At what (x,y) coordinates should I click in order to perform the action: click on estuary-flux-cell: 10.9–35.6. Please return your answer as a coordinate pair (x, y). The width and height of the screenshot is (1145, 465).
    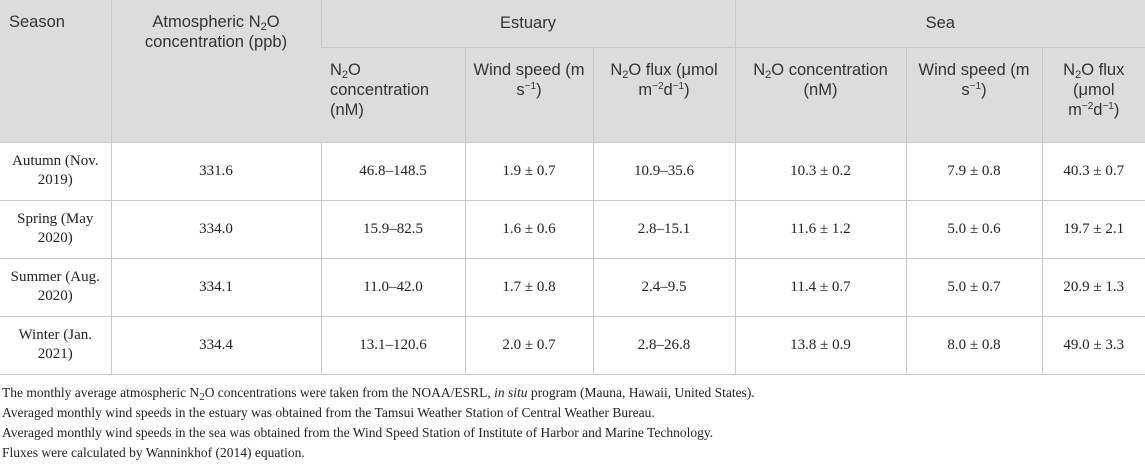
    Looking at the image, I should click on (663, 170).